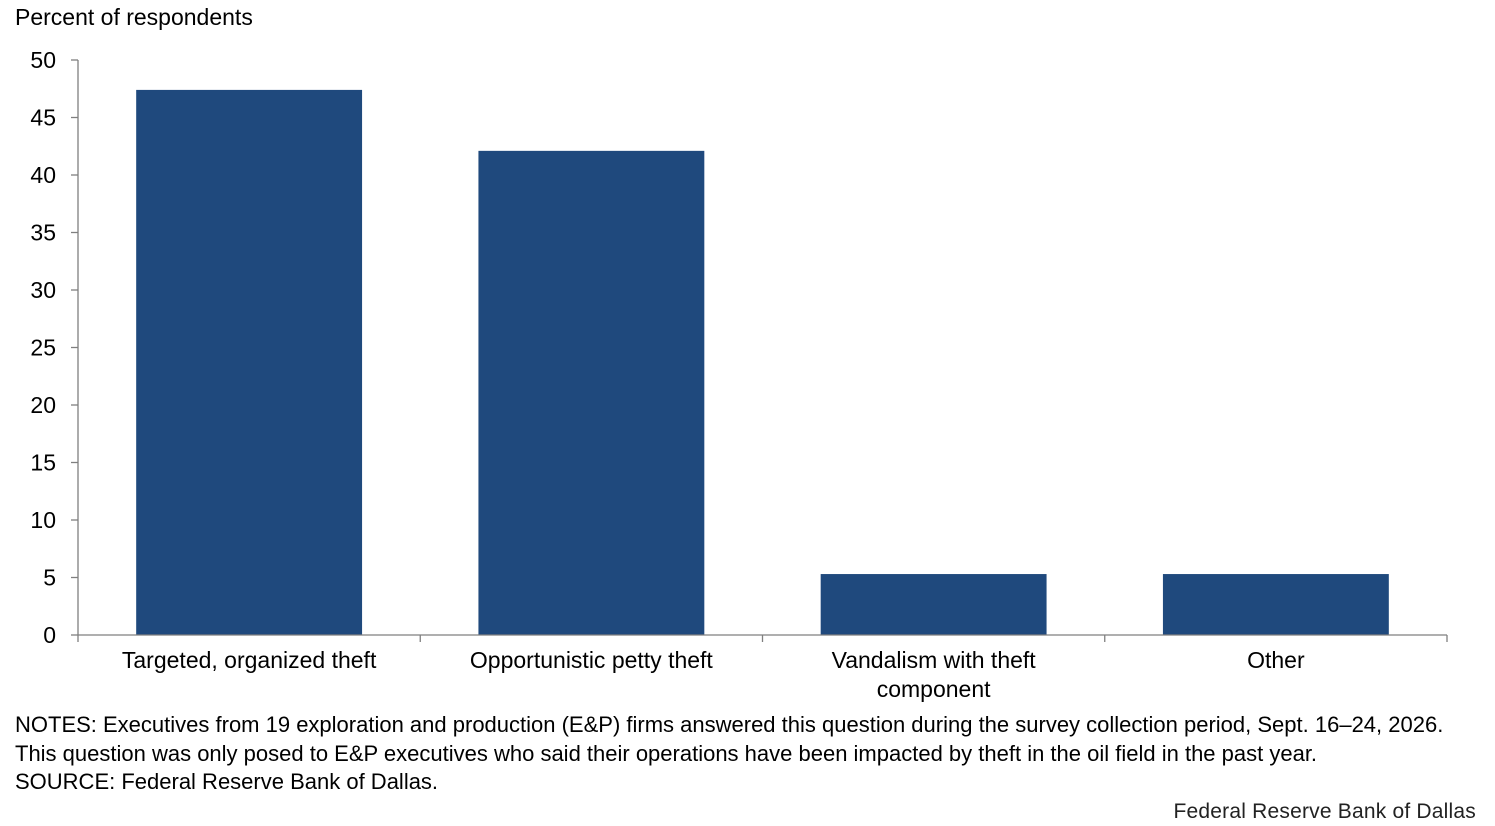  I want to click on y-tick-label: 5, so click(49, 578).